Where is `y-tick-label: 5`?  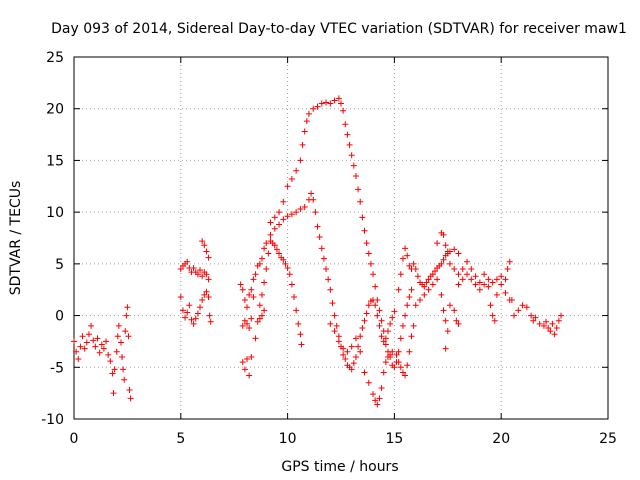 y-tick-label: 5 is located at coordinates (59, 265).